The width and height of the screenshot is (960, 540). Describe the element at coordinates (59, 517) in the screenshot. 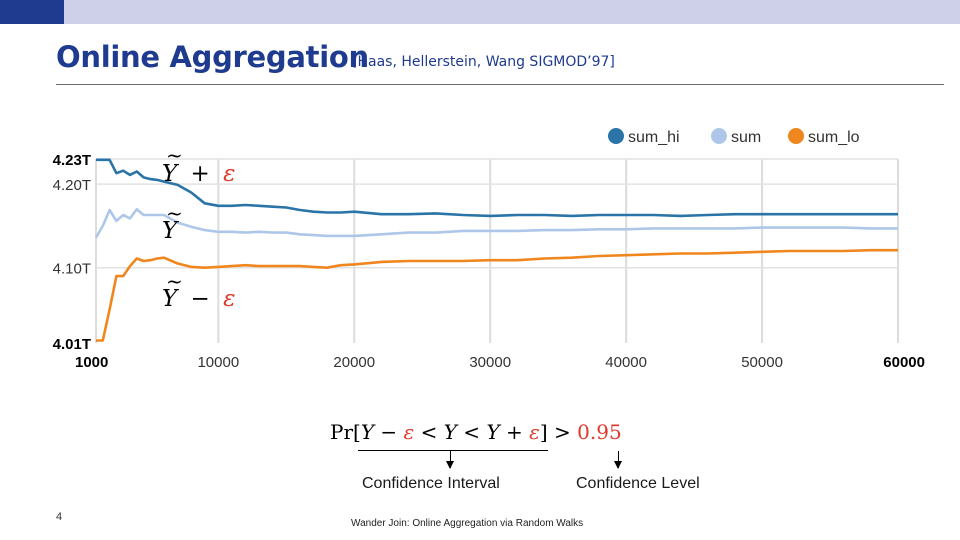

I see `slide-number: 4` at that location.